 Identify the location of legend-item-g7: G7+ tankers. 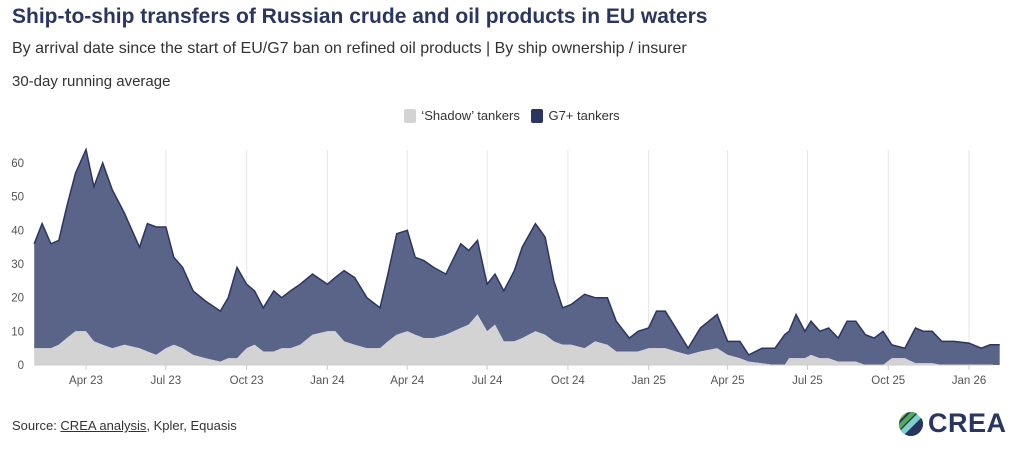
(575, 115).